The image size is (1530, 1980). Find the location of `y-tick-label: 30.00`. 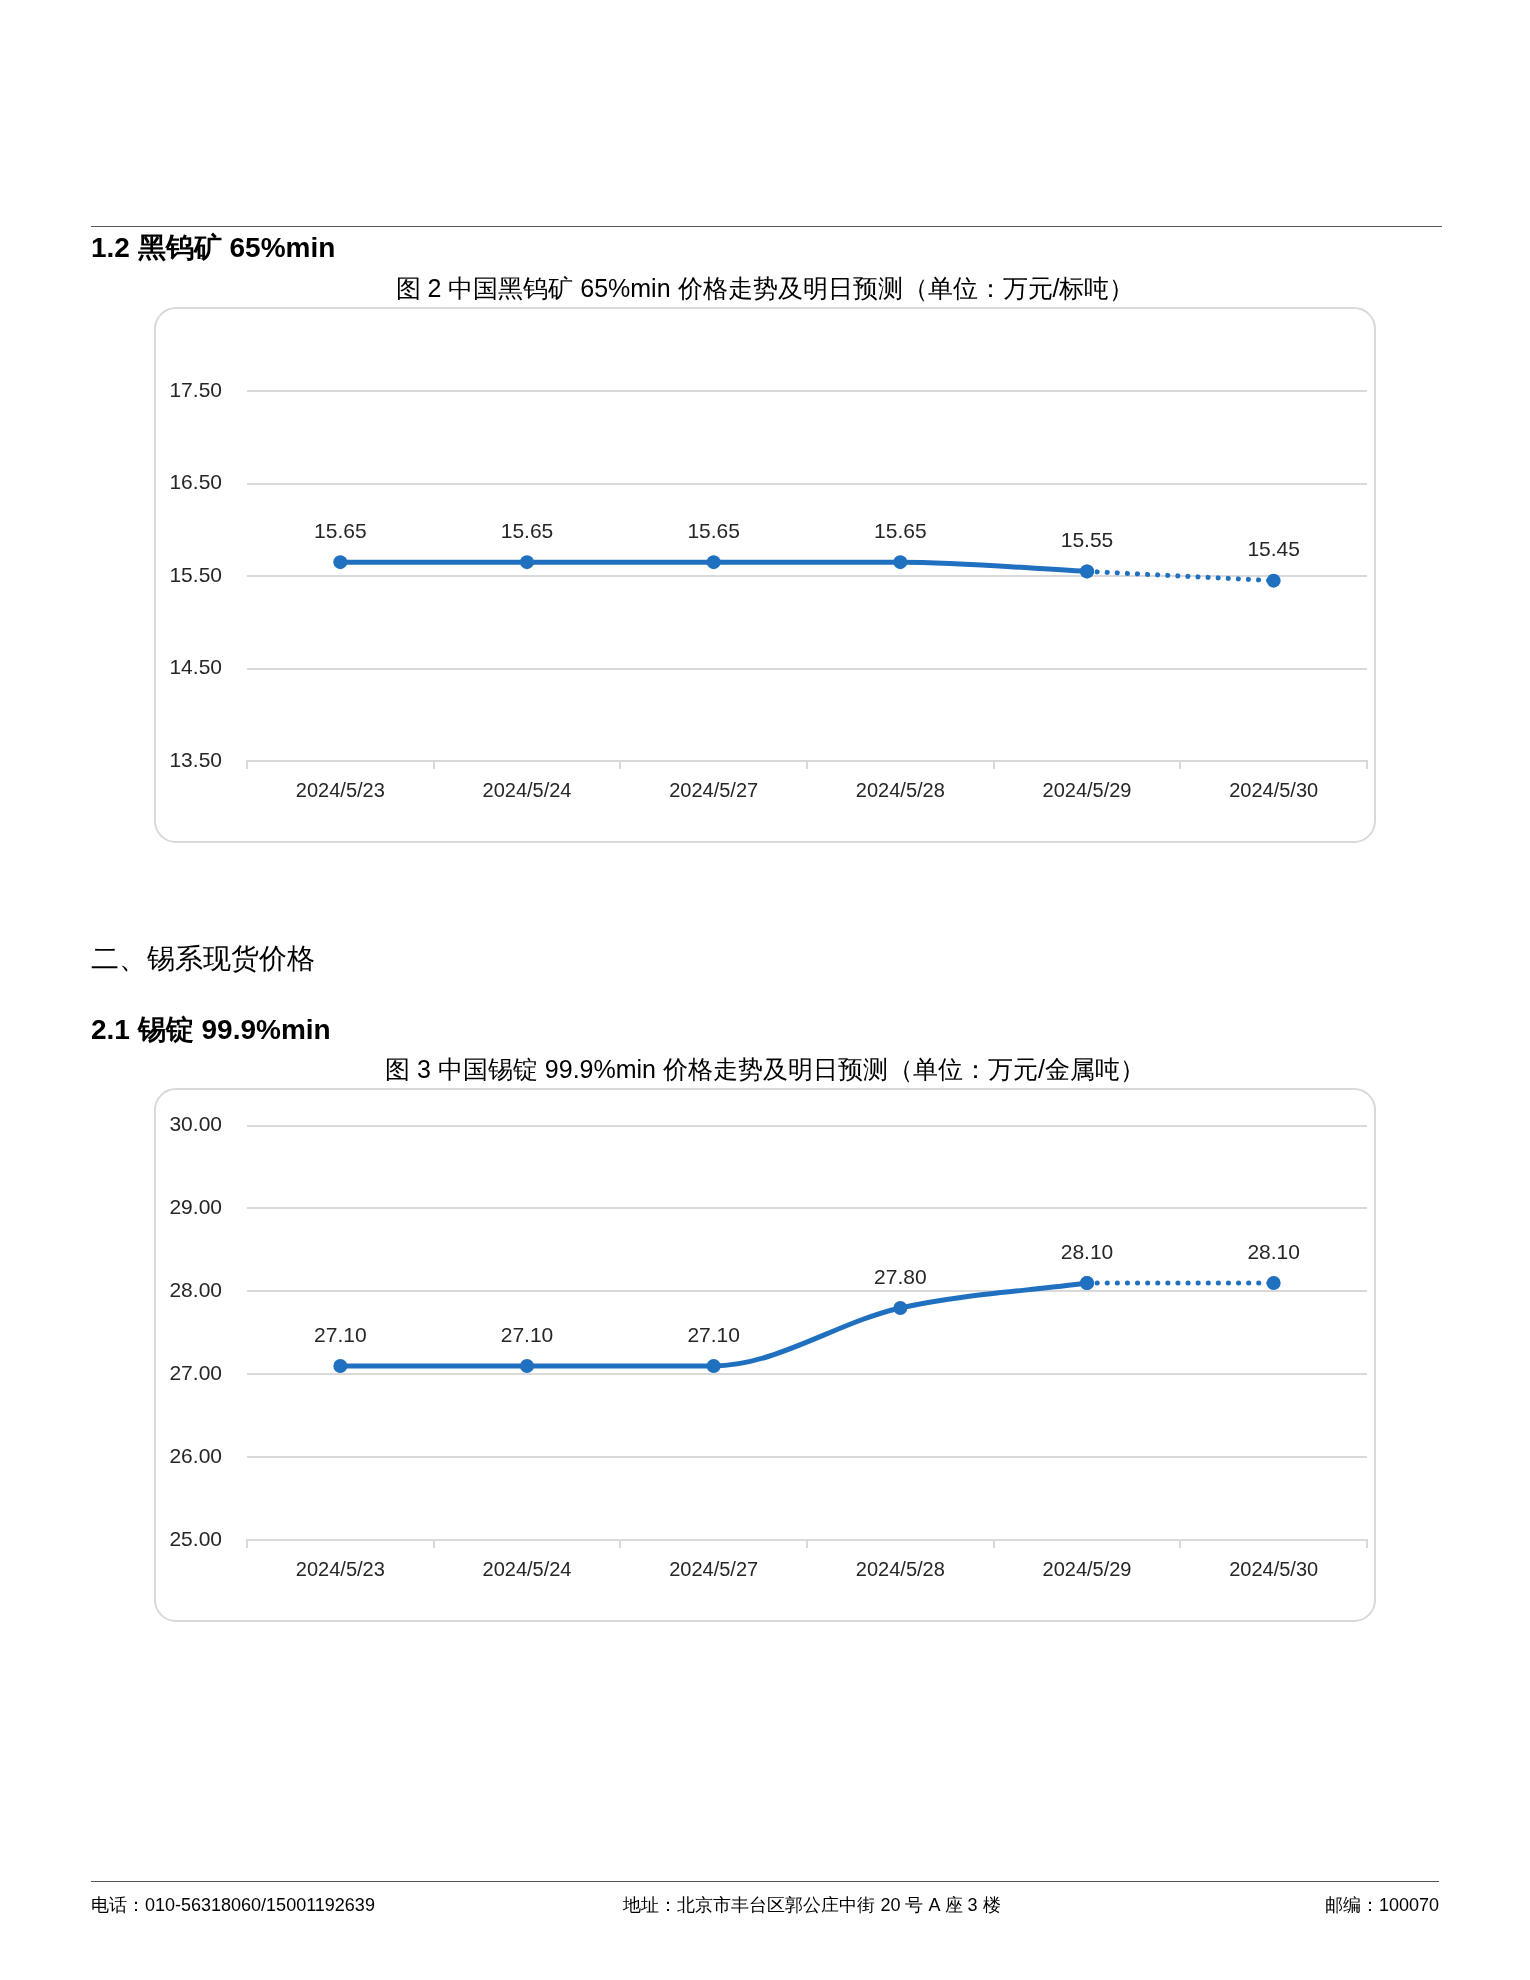

y-tick-label: 30.00 is located at coordinates (195, 1124).